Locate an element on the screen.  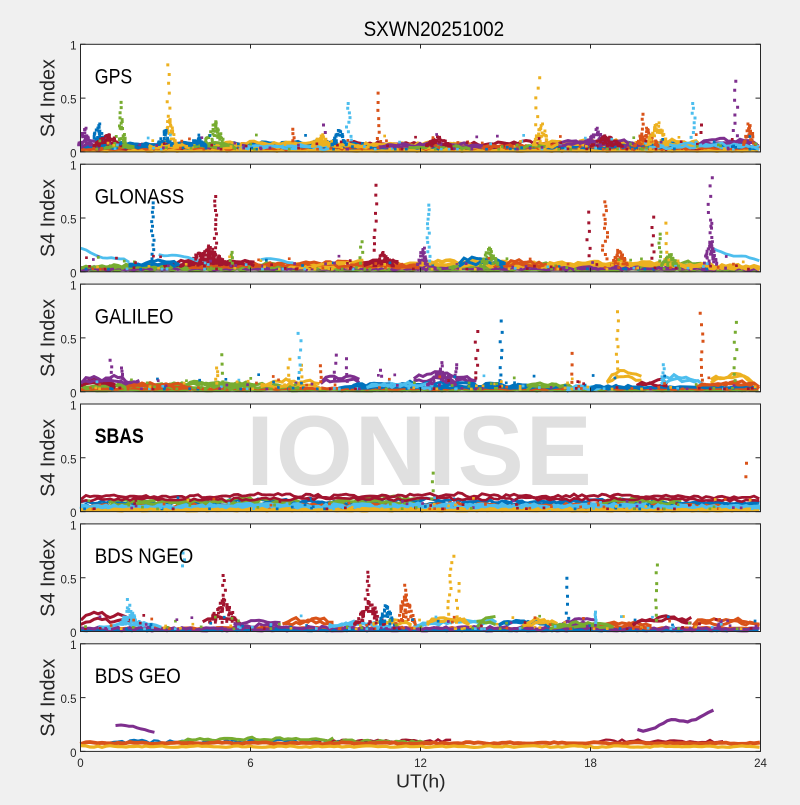
svg-text: GLONASS is located at coordinates (139, 196).